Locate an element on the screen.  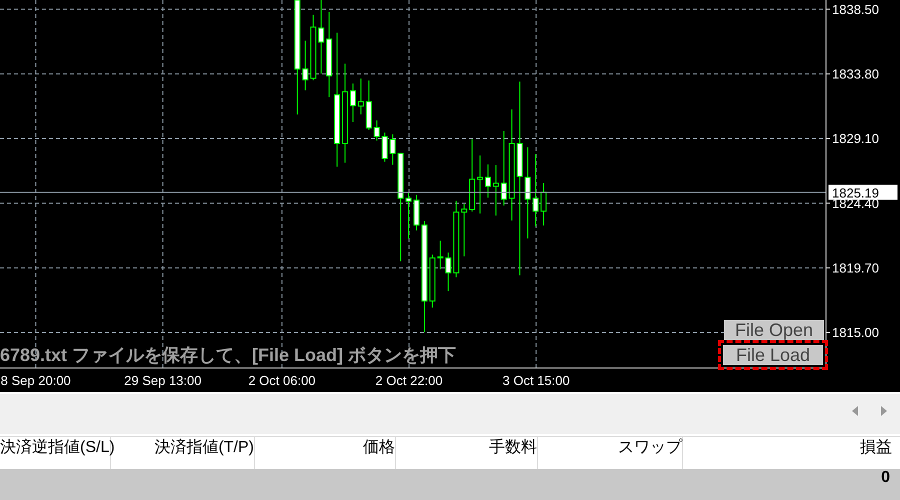
text: 0 is located at coordinates (885, 478).